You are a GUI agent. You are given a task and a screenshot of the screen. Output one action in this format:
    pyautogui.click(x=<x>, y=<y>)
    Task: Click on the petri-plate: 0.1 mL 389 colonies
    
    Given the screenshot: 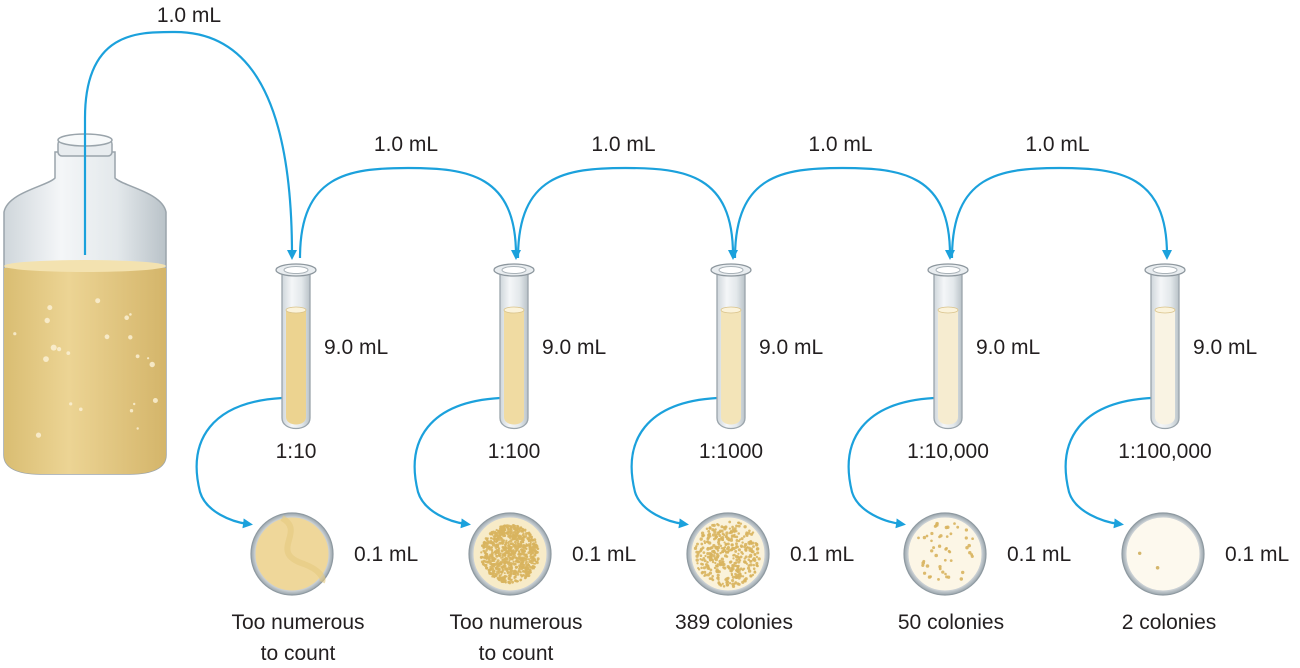 What is the action you would take?
    pyautogui.click(x=764, y=573)
    